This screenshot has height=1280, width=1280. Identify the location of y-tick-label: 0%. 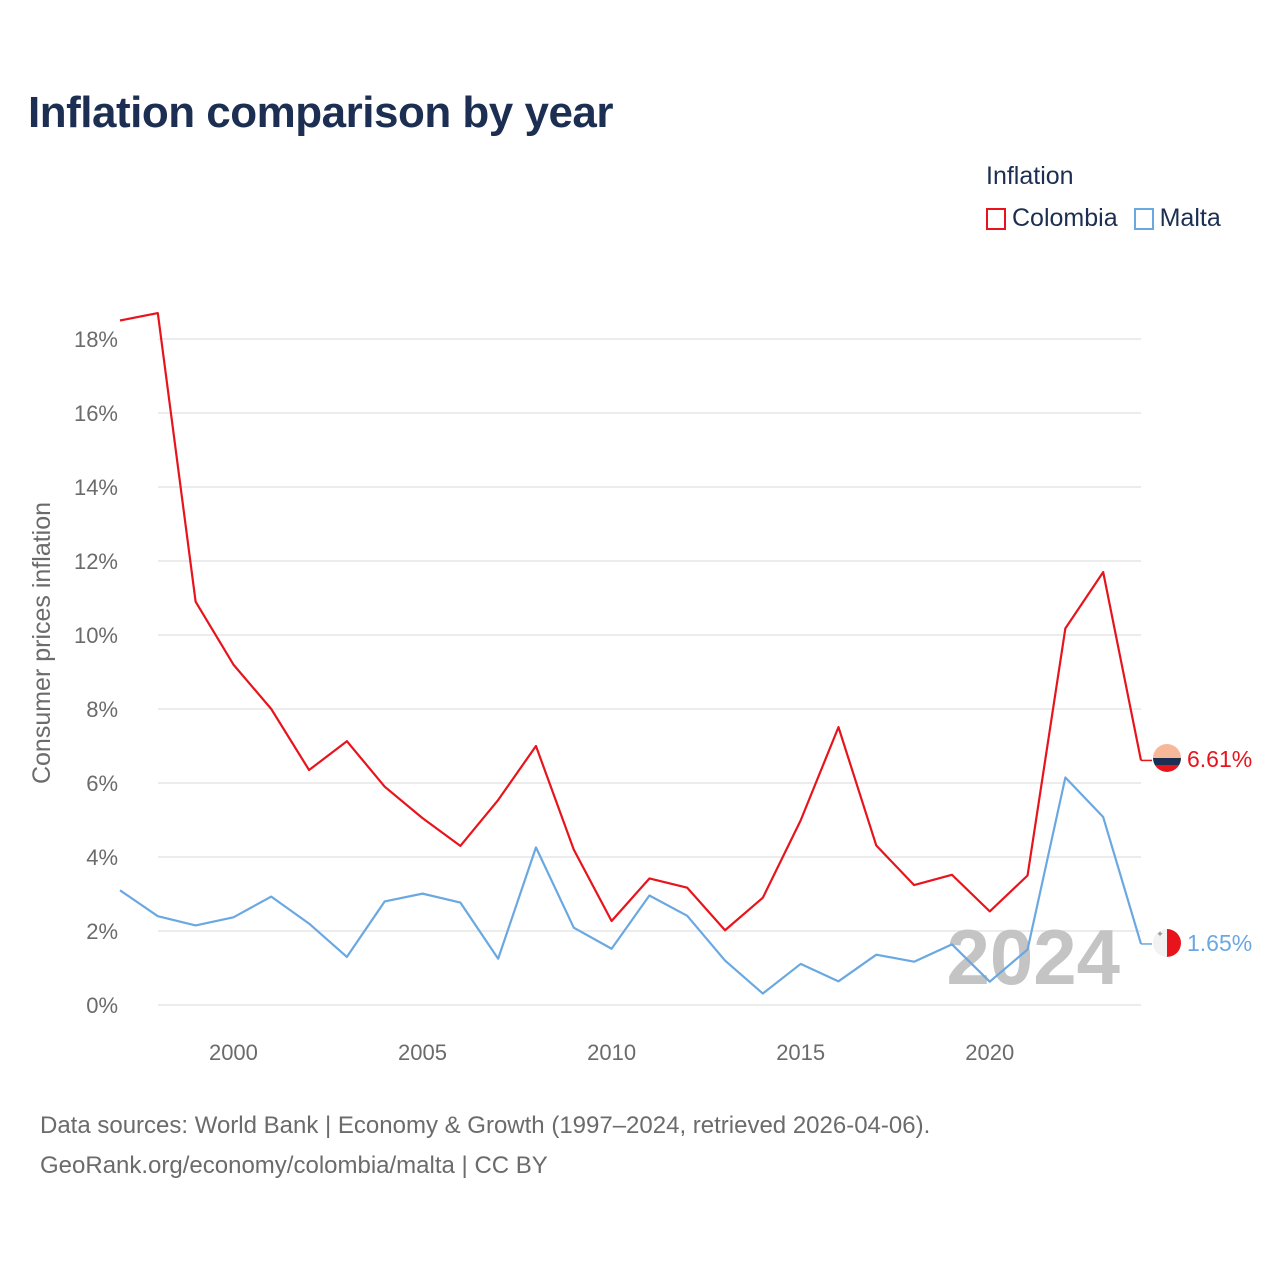
(102, 1005).